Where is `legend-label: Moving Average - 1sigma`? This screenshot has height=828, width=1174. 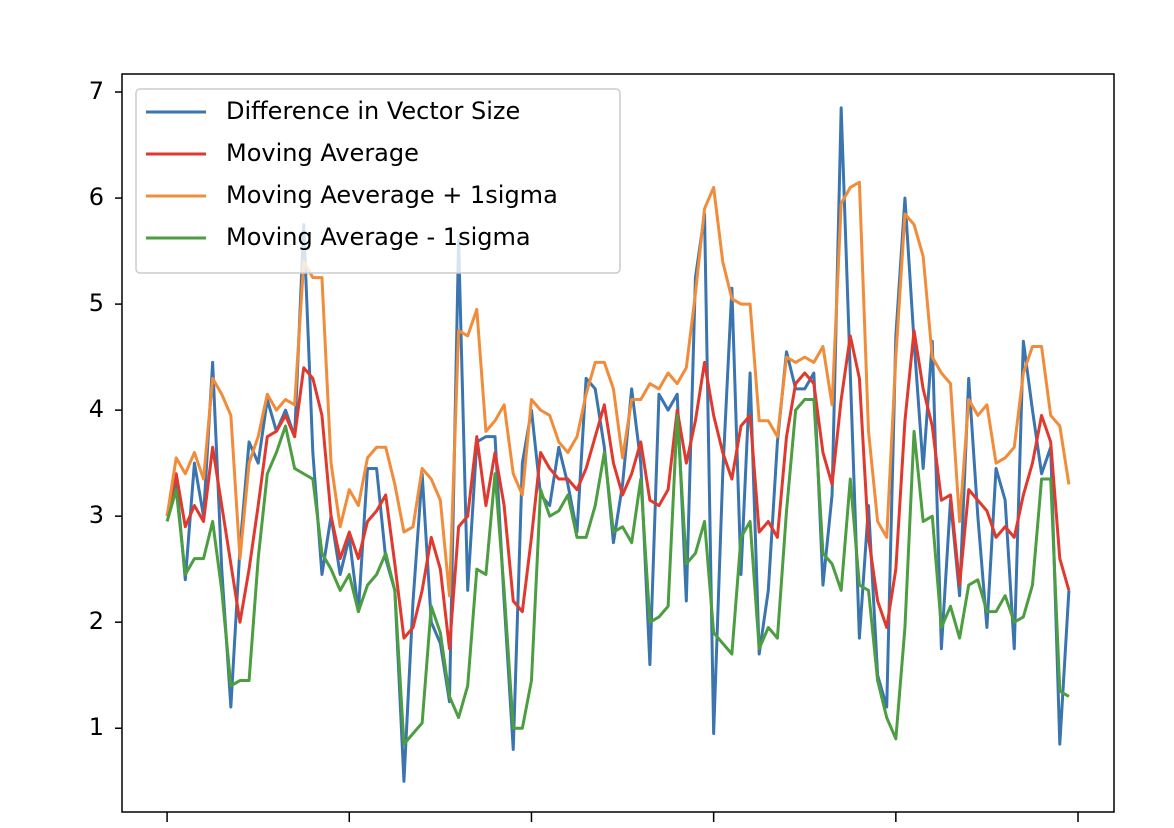
legend-label: Moving Average - 1sigma is located at coordinates (378, 237).